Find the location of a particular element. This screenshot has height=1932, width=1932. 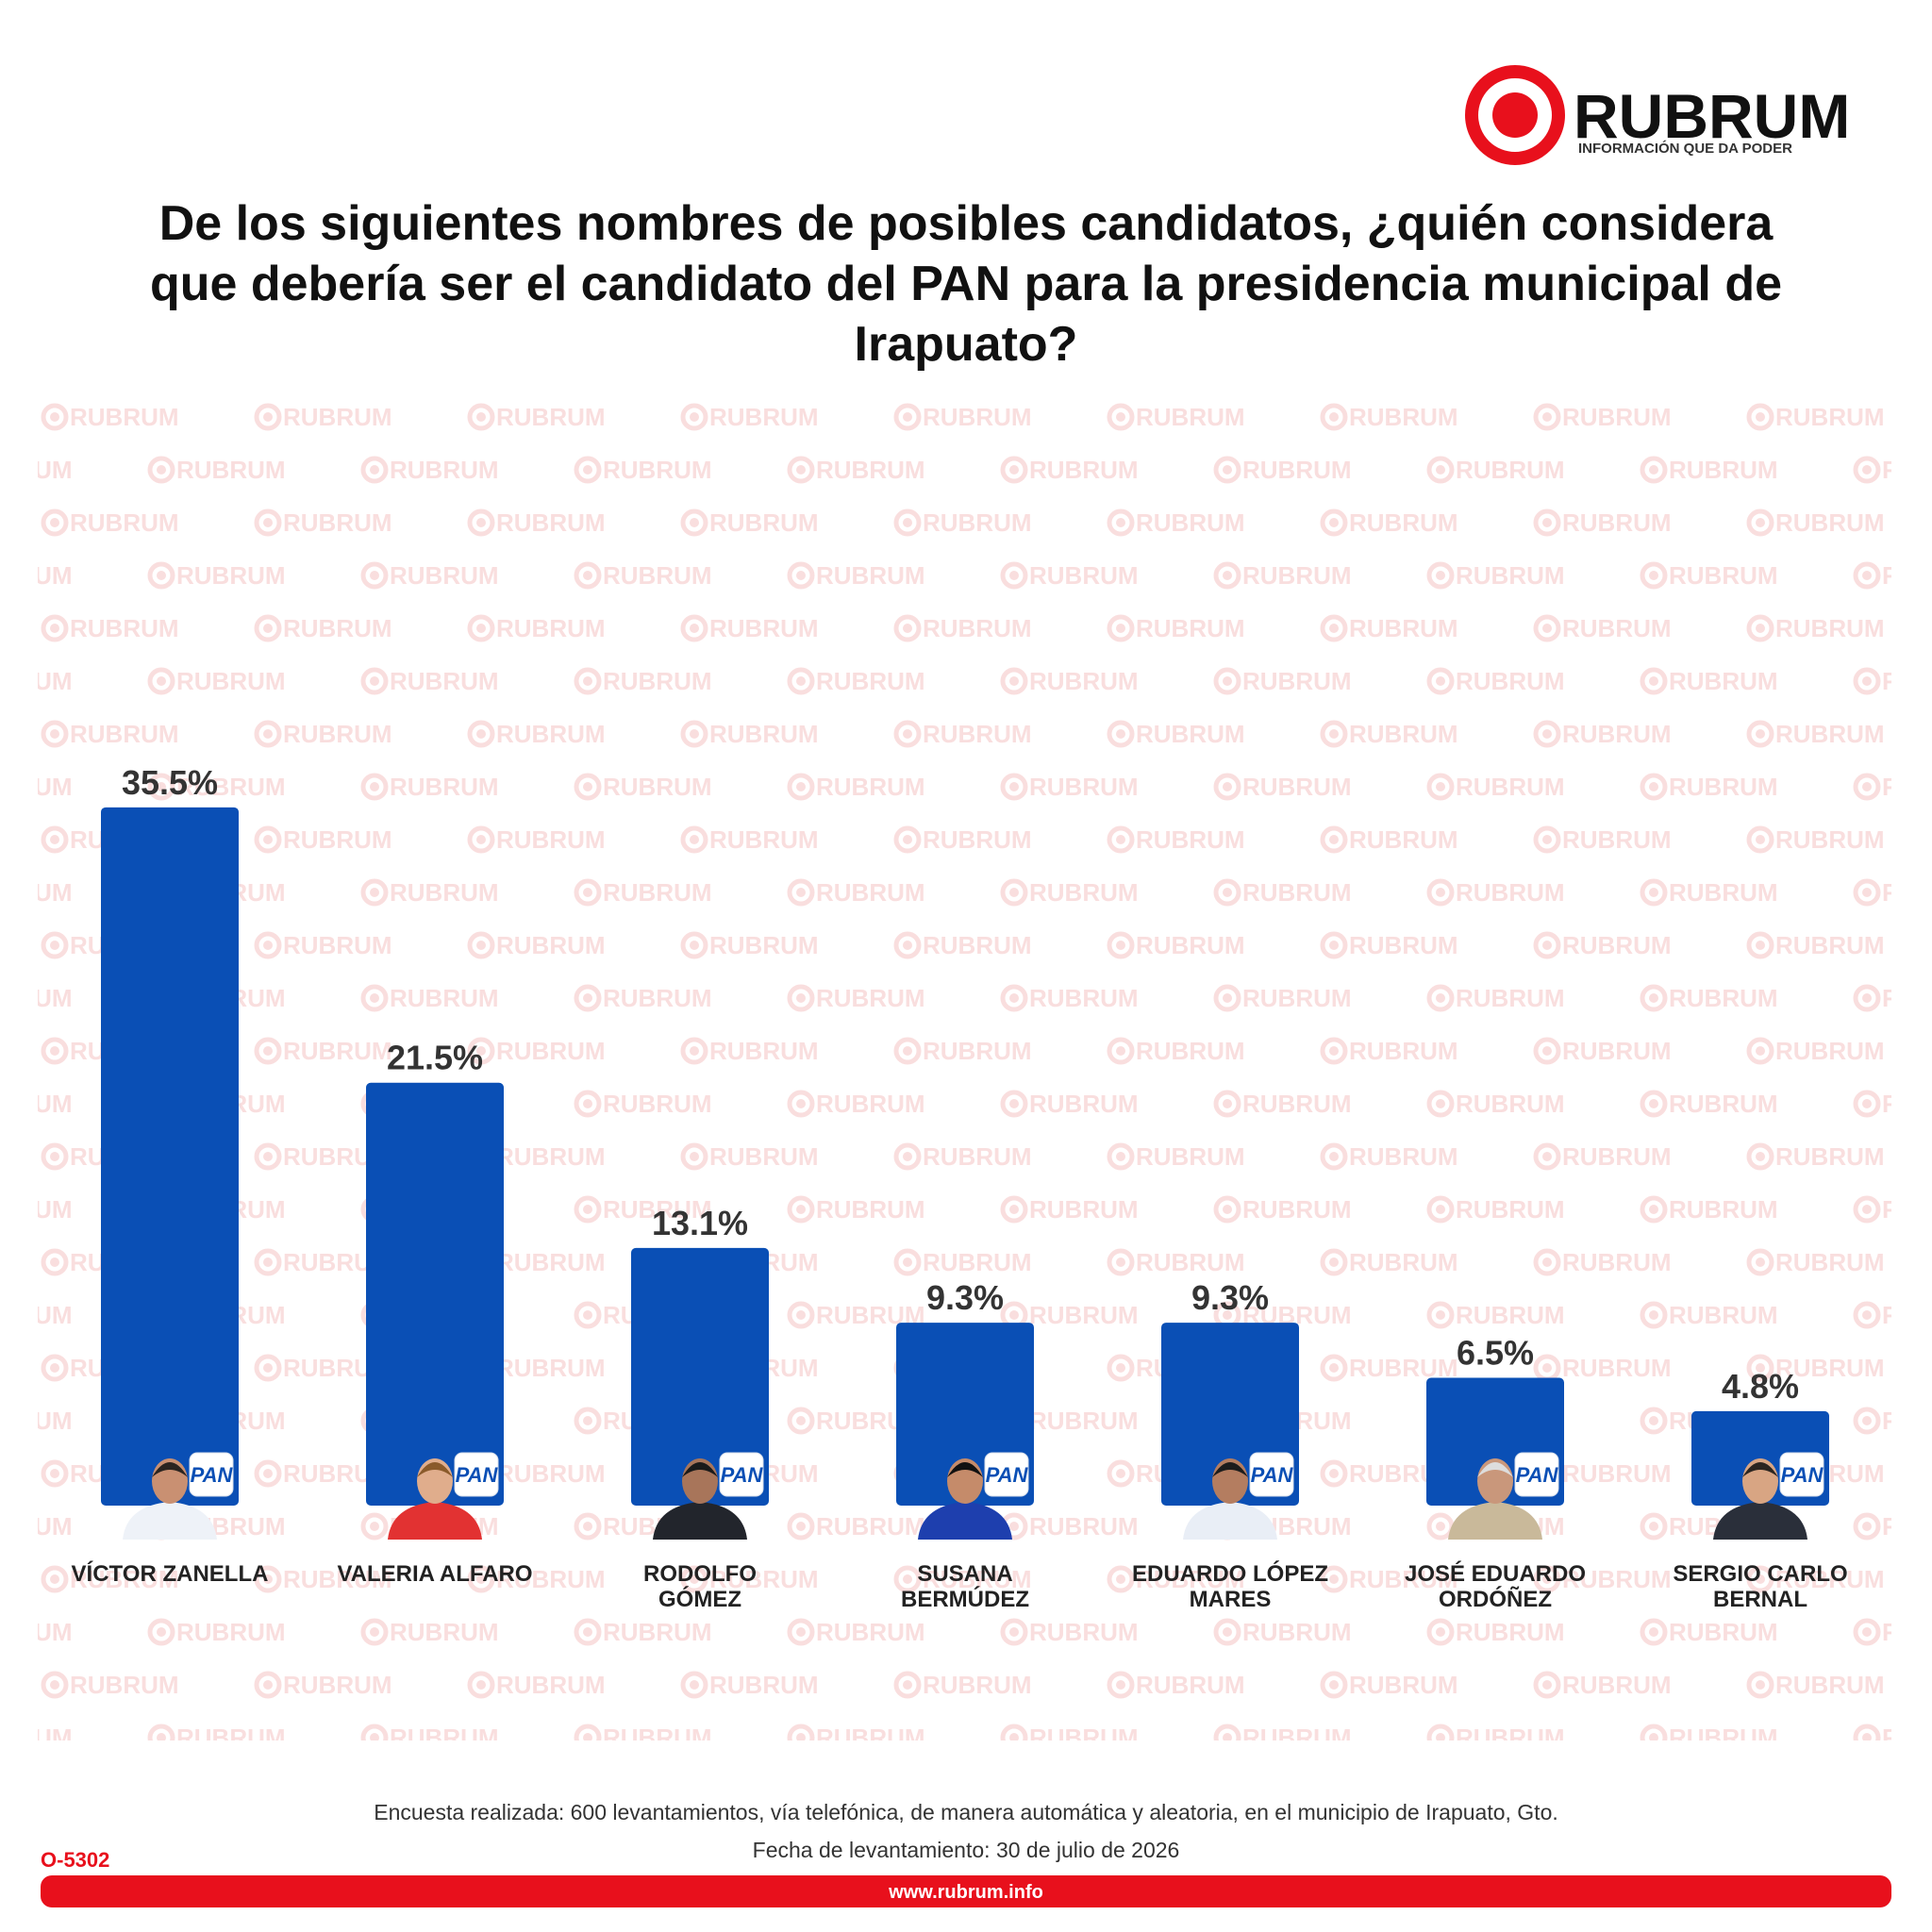

logo-name: RUBRUM is located at coordinates (1712, 116).